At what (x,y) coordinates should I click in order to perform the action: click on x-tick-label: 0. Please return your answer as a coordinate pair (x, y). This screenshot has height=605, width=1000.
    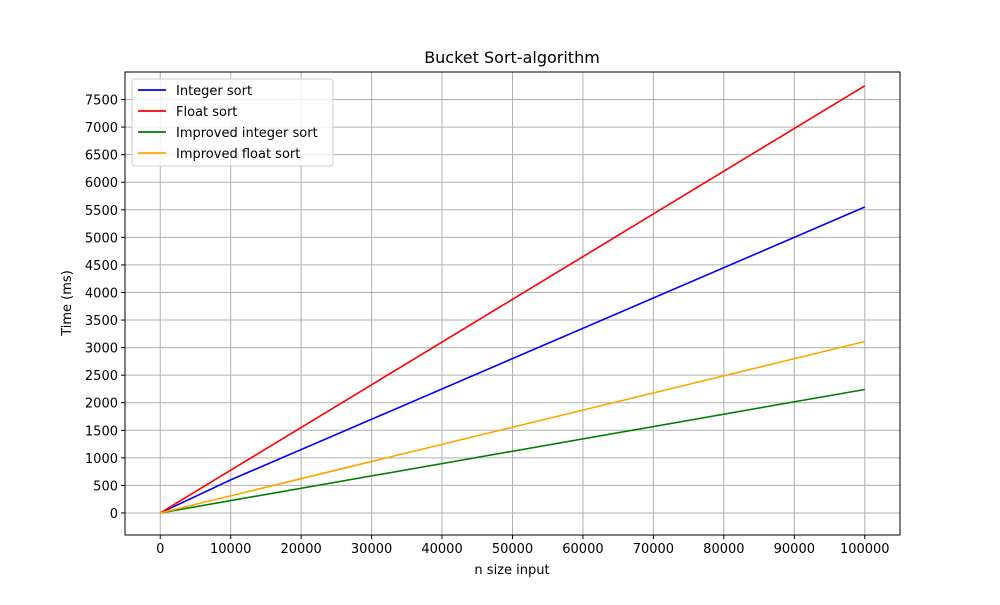
    Looking at the image, I should click on (160, 549).